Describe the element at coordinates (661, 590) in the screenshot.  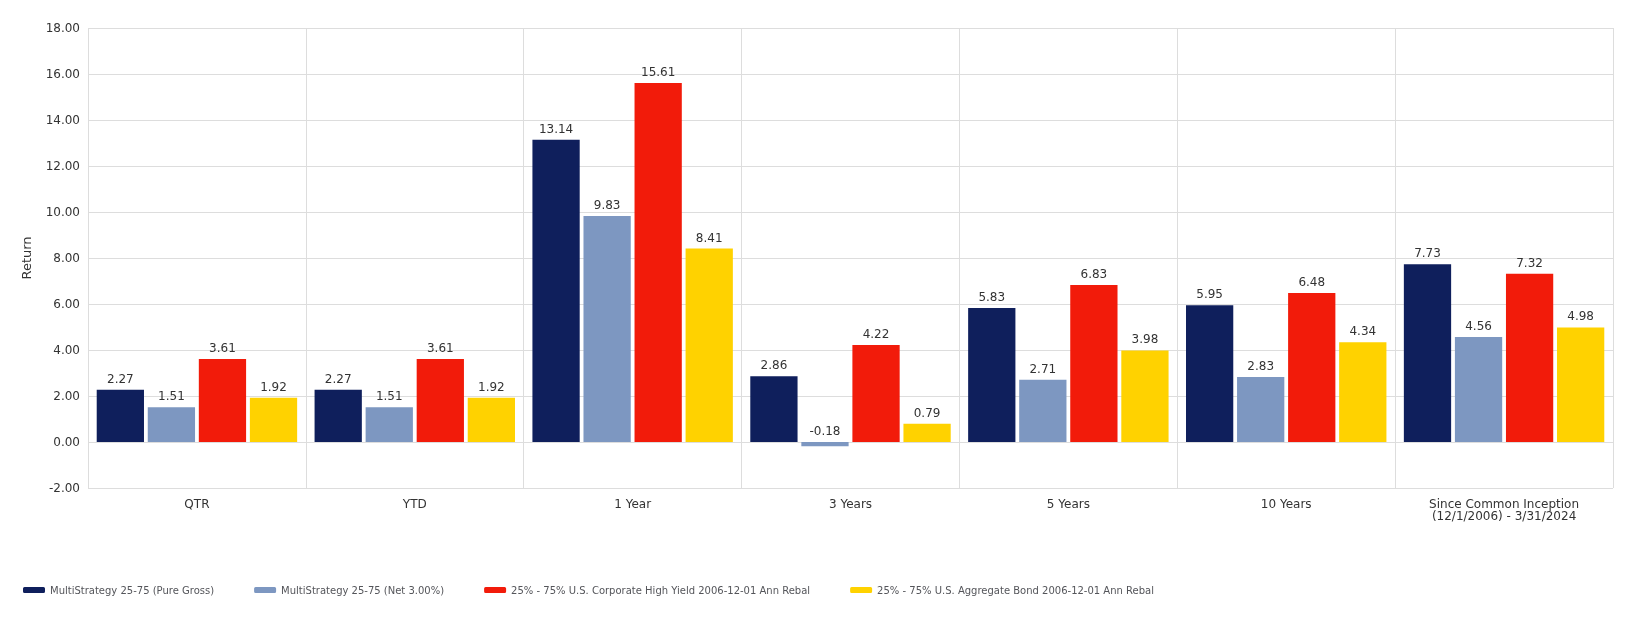
I see `legend-label: 25% - 75% U.S. Corporate High Yield 2006-12-01 Ann Rebal` at that location.